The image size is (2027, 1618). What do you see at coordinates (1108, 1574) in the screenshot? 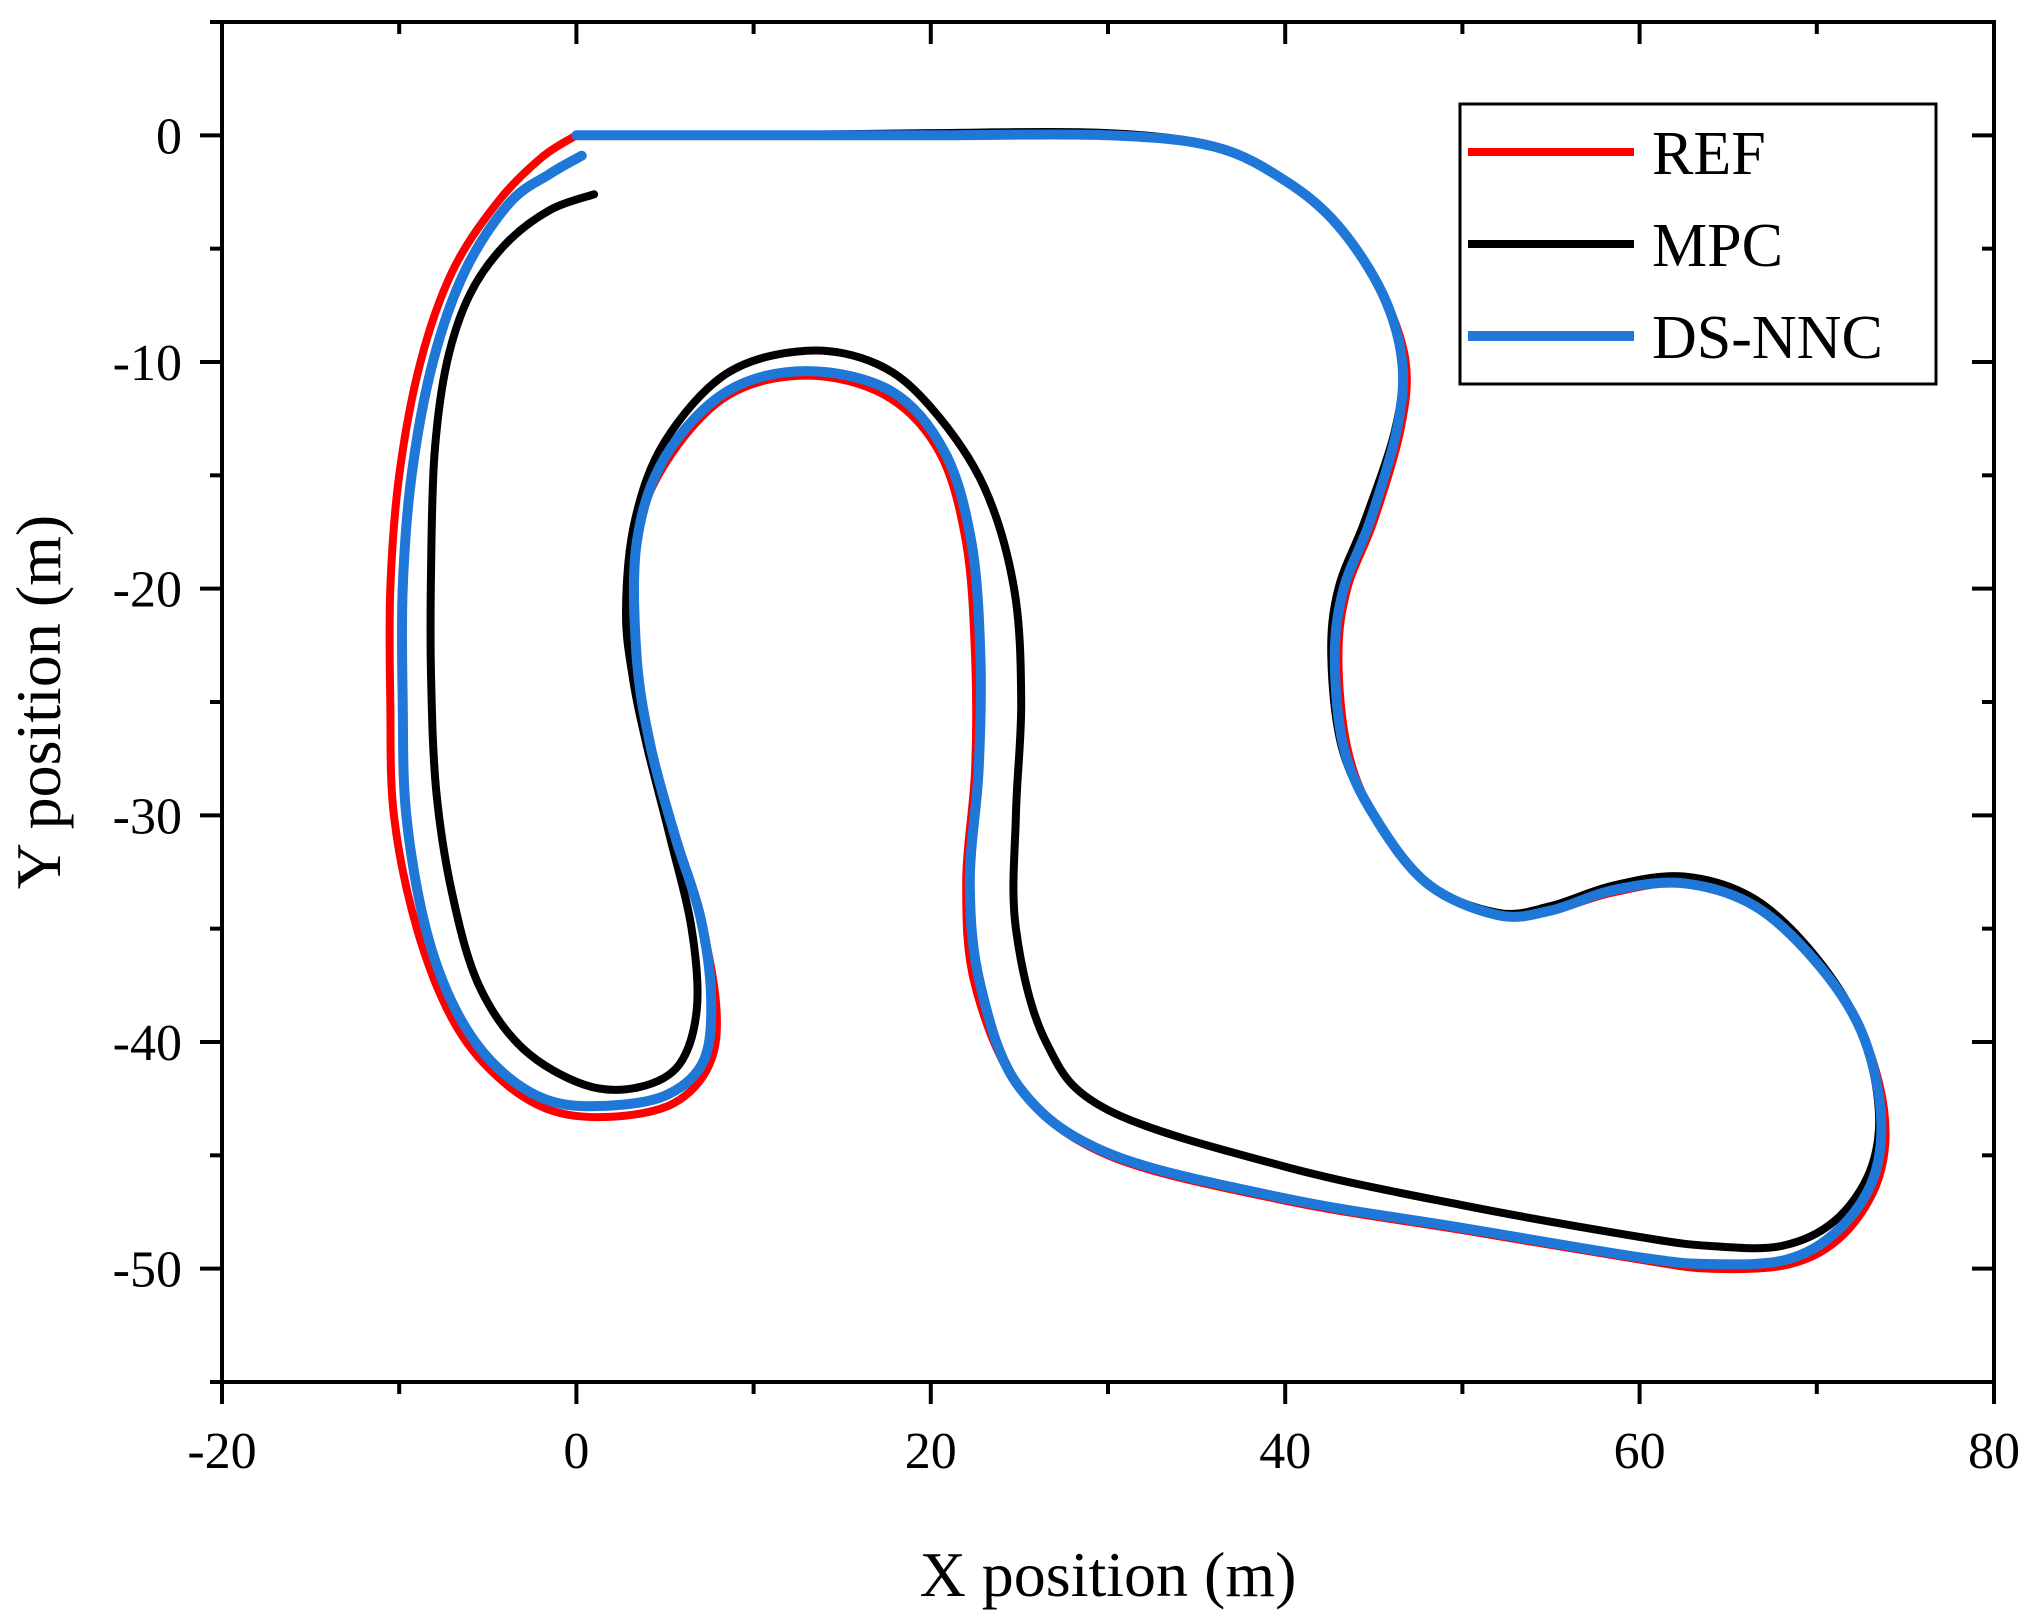
I see `x-axis-title: X position (m)` at bounding box center [1108, 1574].